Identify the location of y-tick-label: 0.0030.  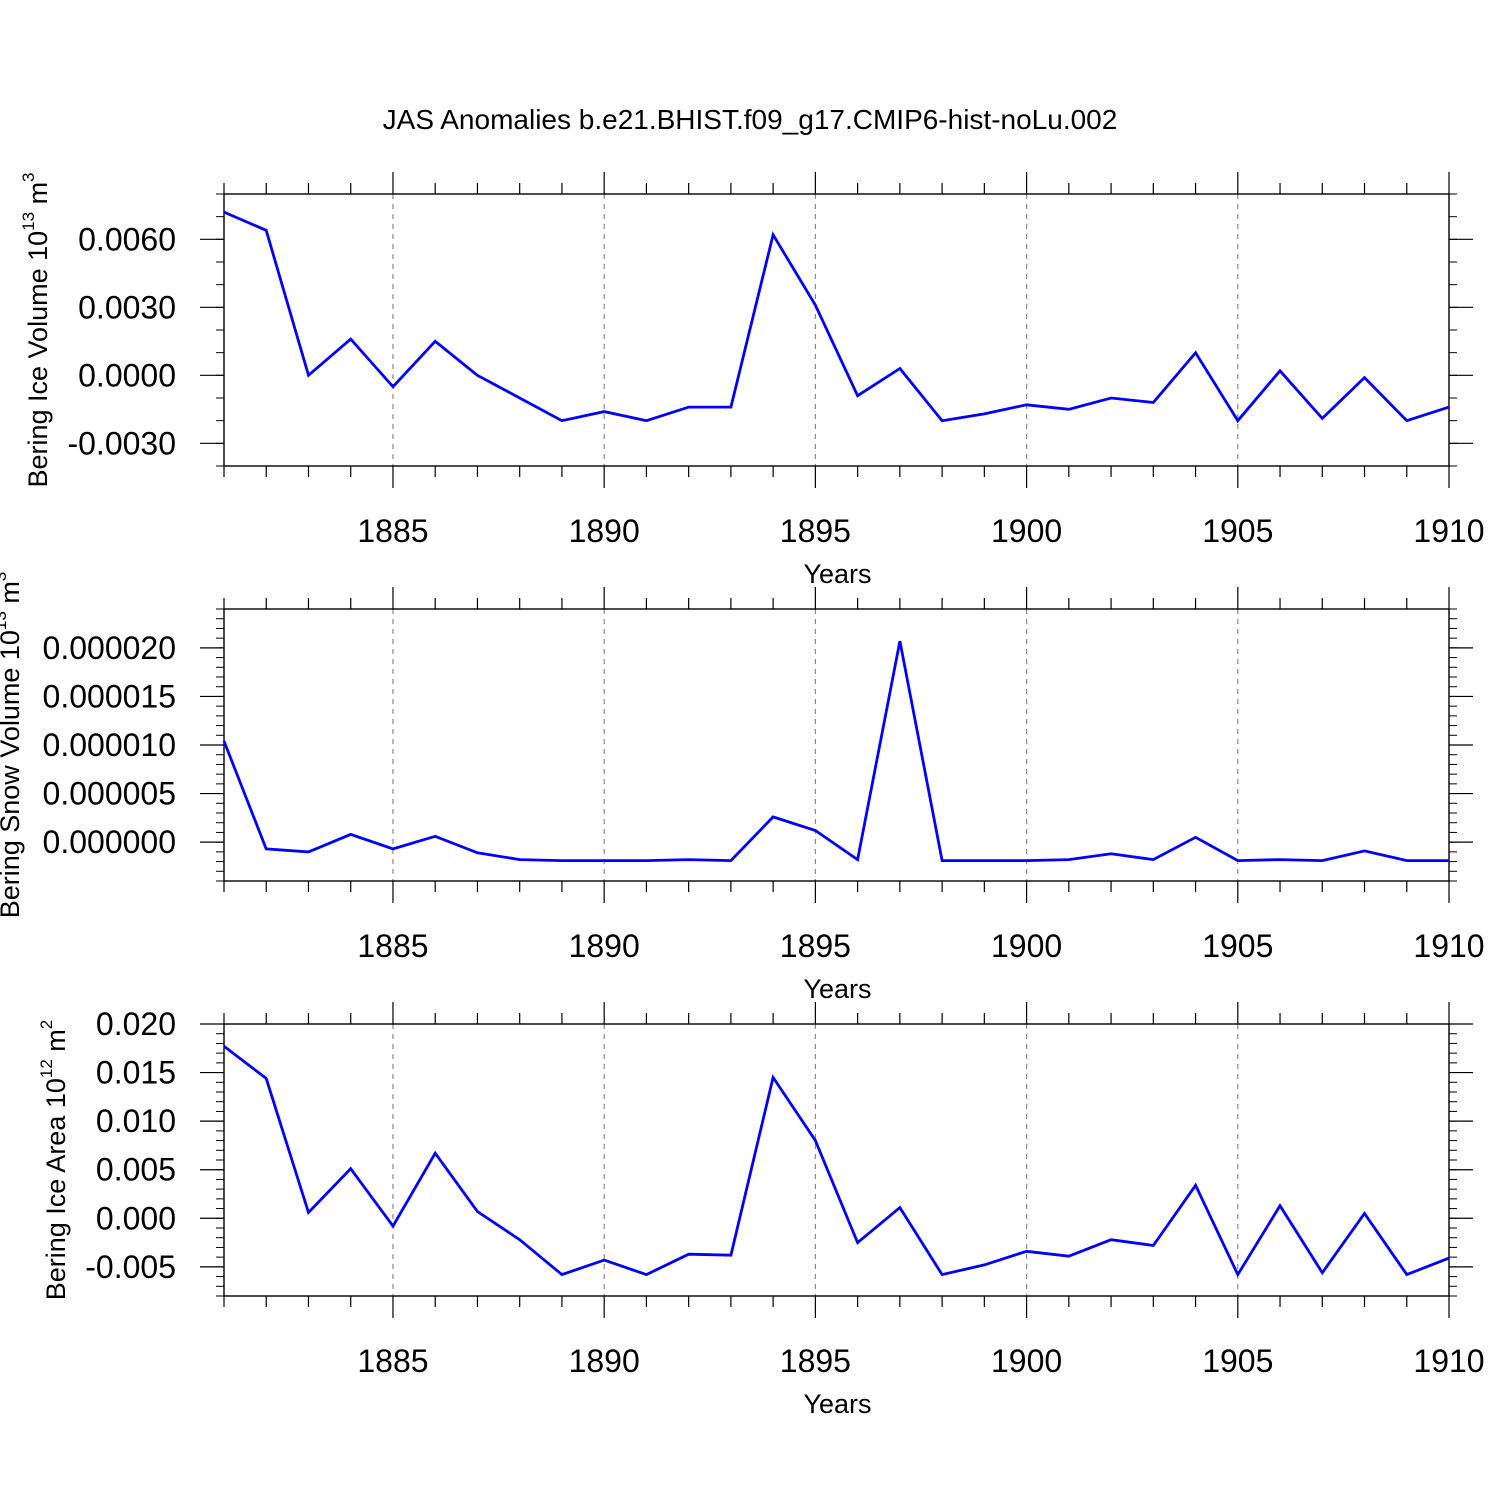
(127, 307).